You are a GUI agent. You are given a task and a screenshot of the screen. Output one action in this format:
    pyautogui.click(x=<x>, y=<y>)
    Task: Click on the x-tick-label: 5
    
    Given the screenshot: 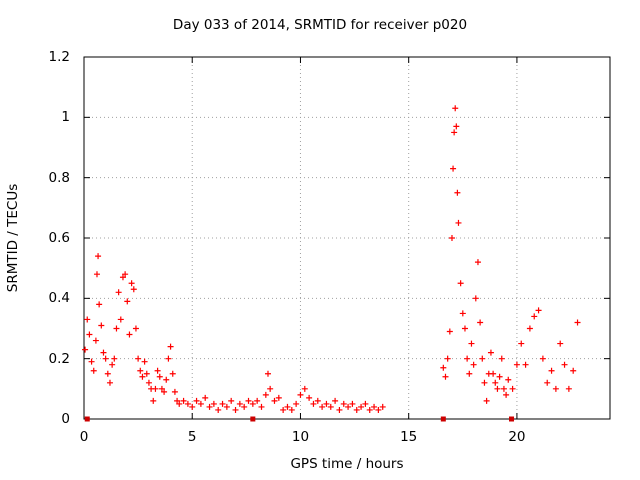 What is the action you would take?
    pyautogui.click(x=192, y=437)
    